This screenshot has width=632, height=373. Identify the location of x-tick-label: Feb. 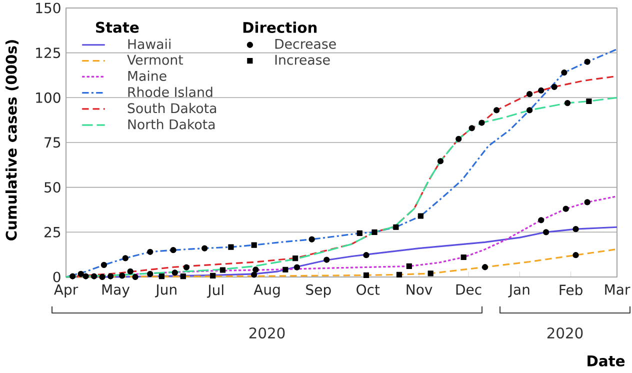
(571, 290).